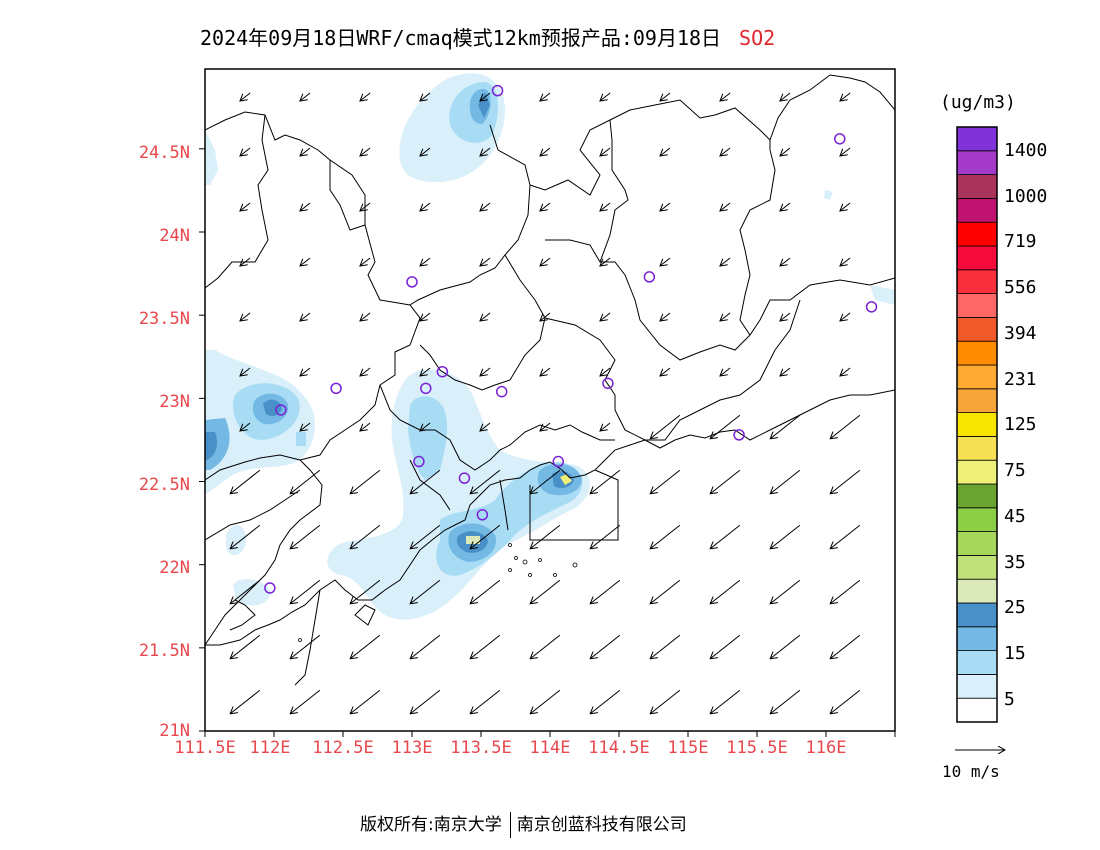 This screenshot has height=850, width=1100. I want to click on colorbar-label: 15, so click(1015, 653).